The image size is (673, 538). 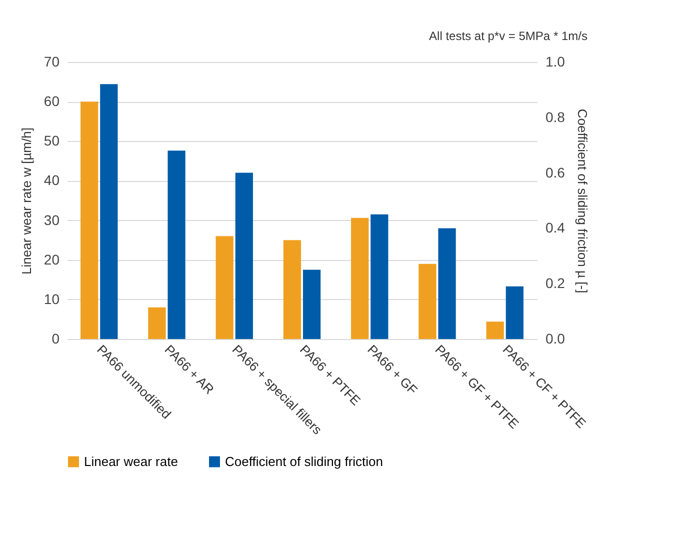 I want to click on y2-tick-label: 0.8, so click(x=556, y=116).